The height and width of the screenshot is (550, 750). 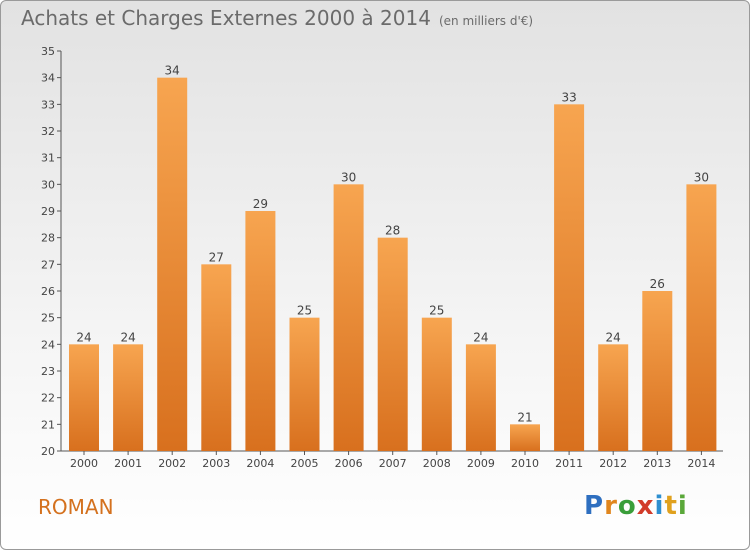 What do you see at coordinates (437, 463) in the screenshot?
I see `x-tick-label: 2008` at bounding box center [437, 463].